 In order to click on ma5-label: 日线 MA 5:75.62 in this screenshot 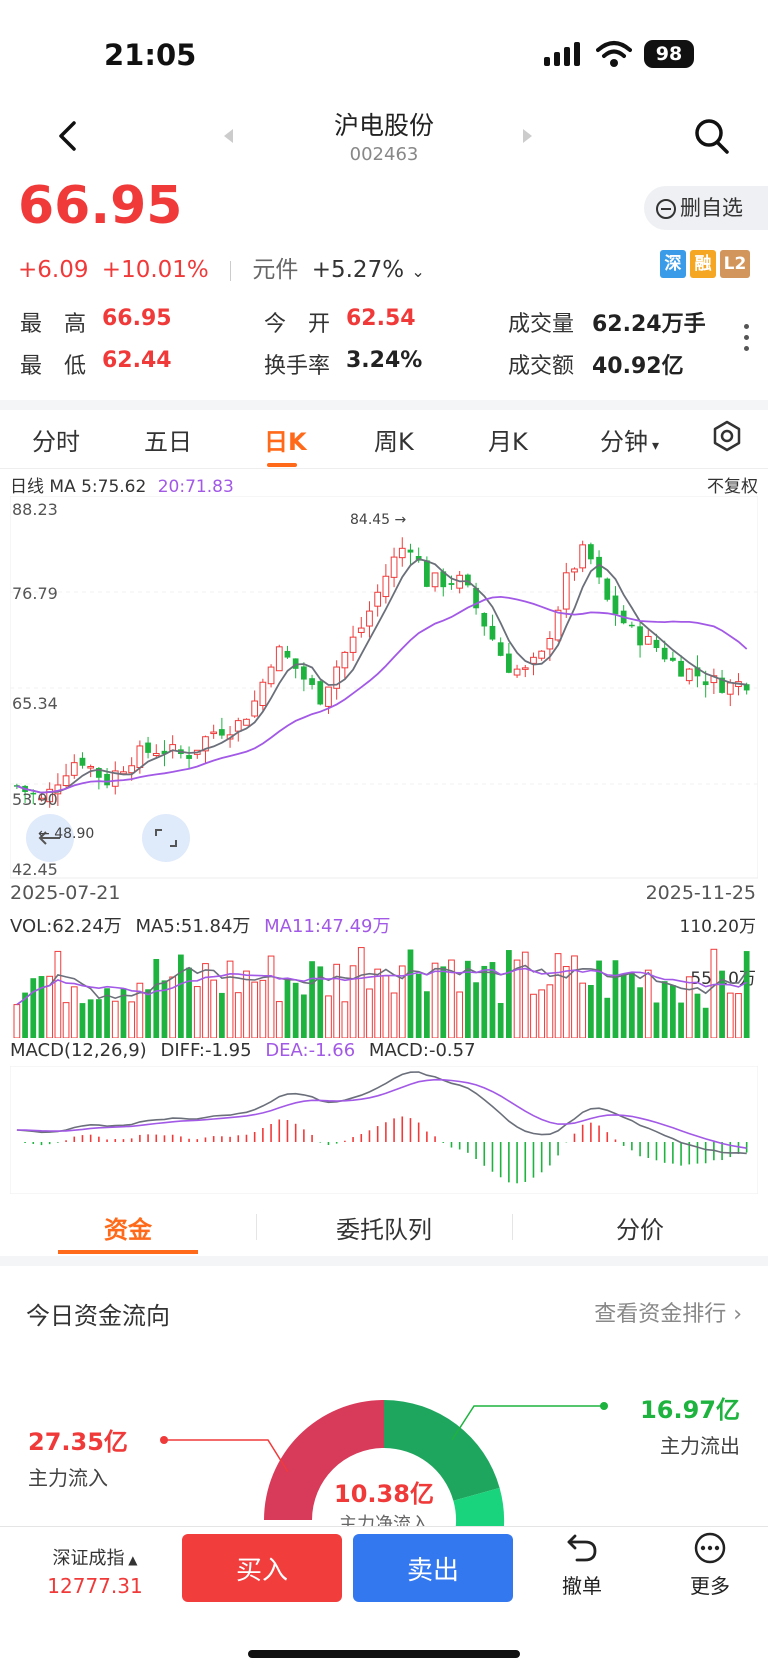, I will do `click(78, 487)`.